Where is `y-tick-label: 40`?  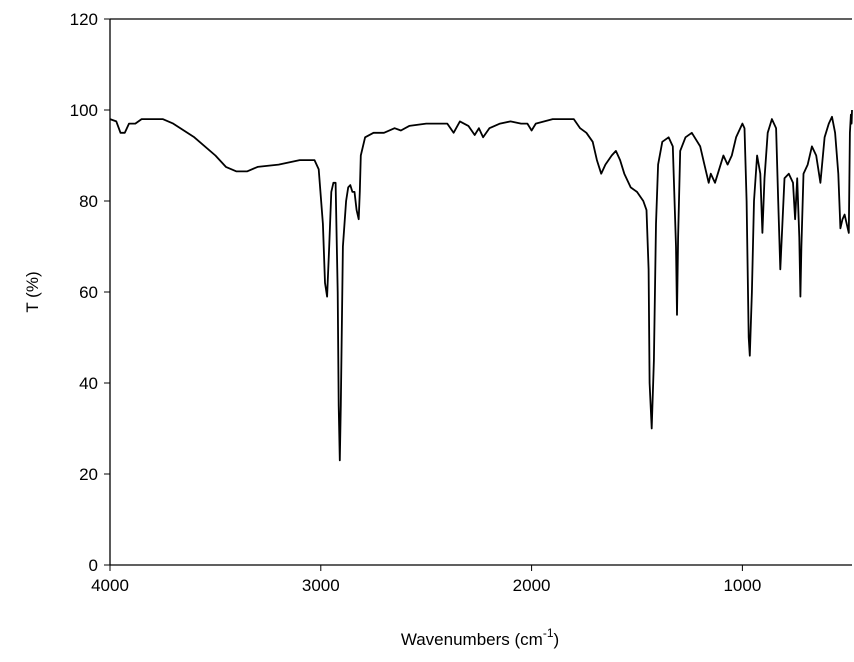 y-tick-label: 40 is located at coordinates (88, 383).